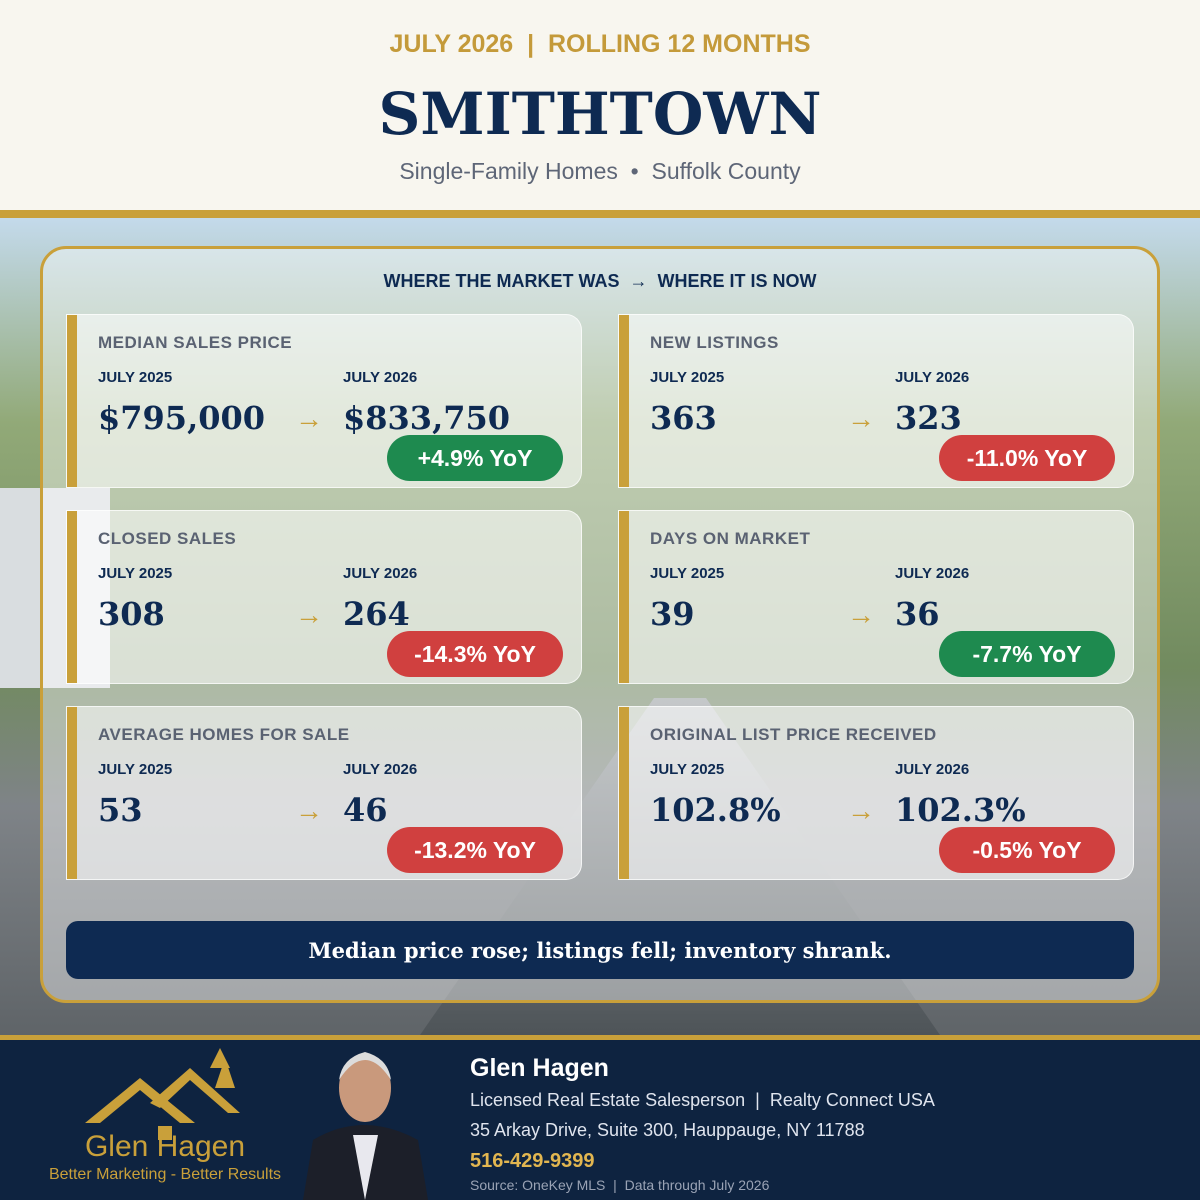 The image size is (1200, 1200). What do you see at coordinates (917, 614) in the screenshot?
I see `after-value: 36` at bounding box center [917, 614].